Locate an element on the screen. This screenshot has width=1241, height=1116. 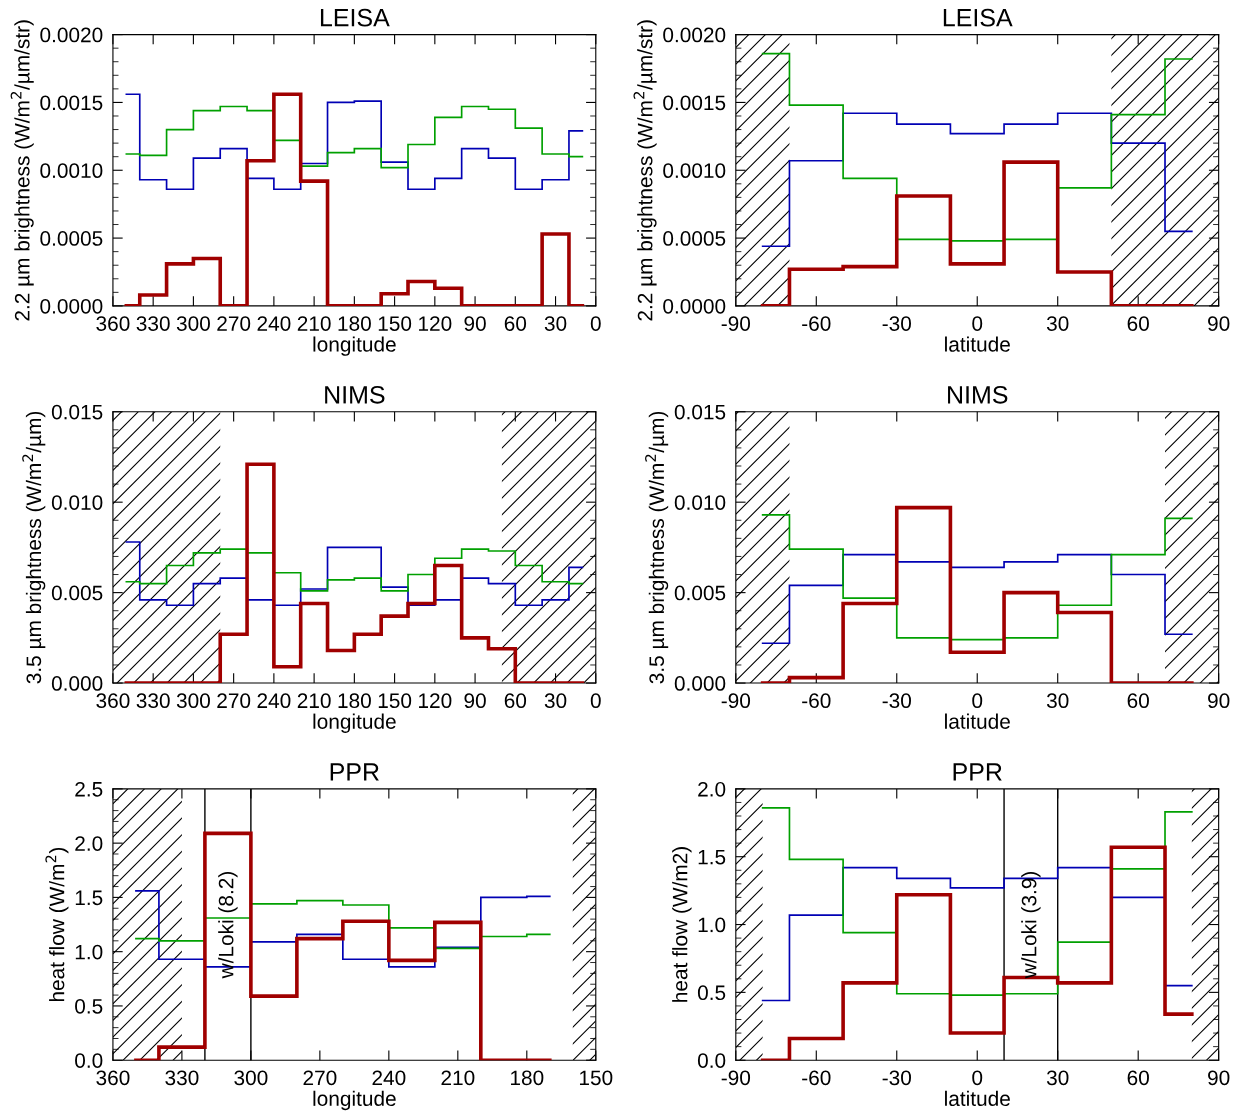
y-tick-label: 0.0015 is located at coordinates (694, 103).